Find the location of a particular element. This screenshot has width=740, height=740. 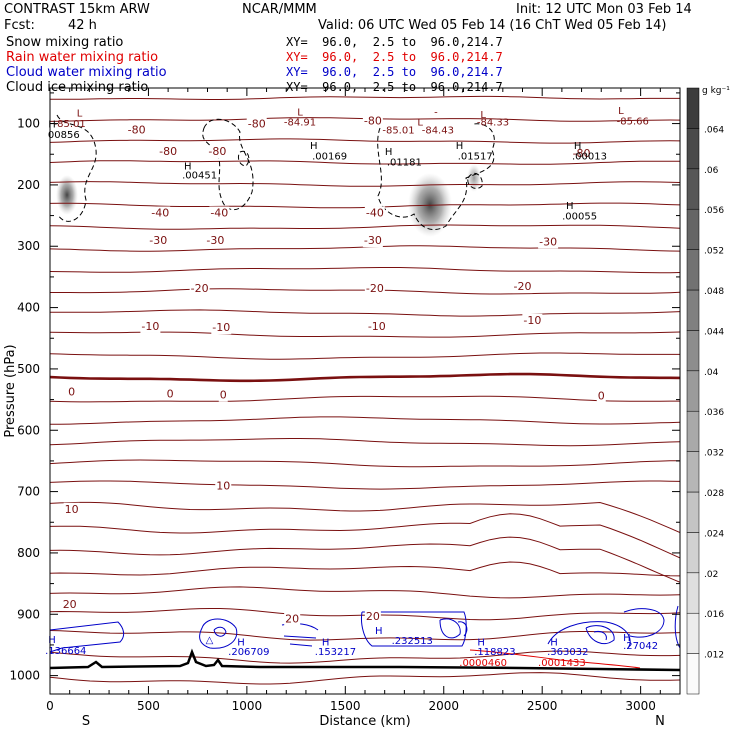

extremum-label: .27042 is located at coordinates (640, 646).